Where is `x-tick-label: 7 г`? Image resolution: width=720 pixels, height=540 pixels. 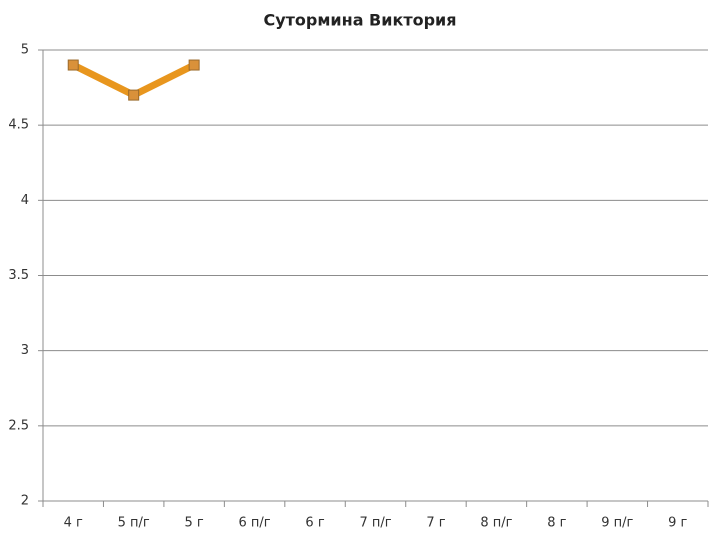 x-tick-label: 7 г is located at coordinates (435, 523).